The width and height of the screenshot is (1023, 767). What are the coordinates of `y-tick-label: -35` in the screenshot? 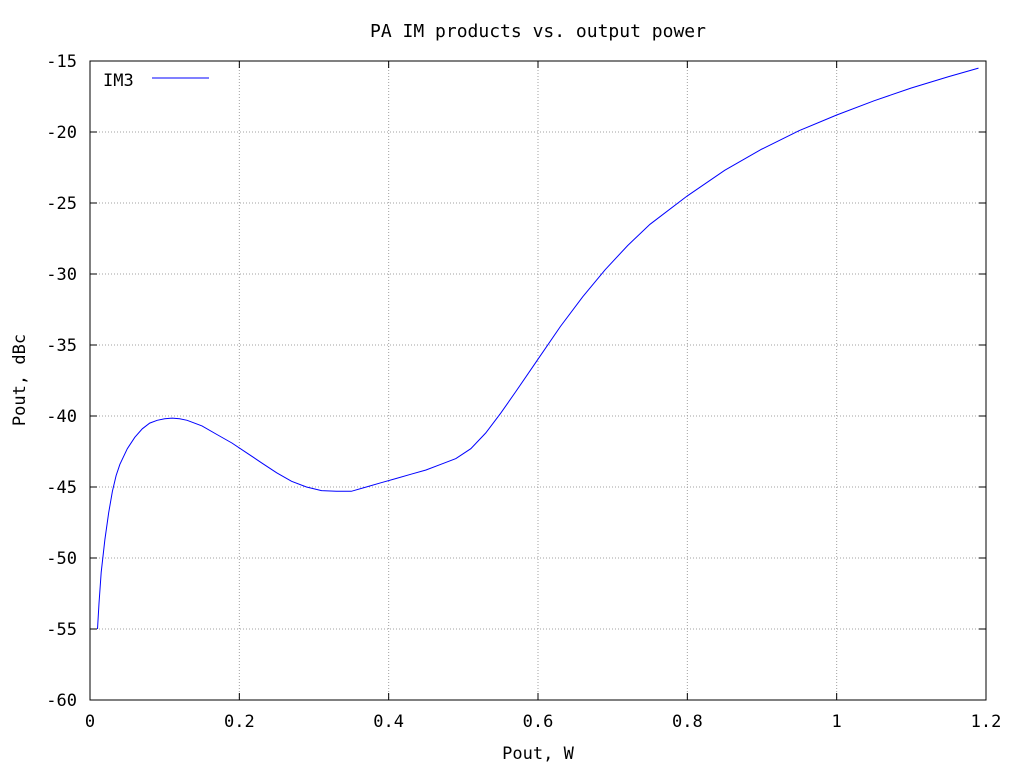 It's located at (61, 346).